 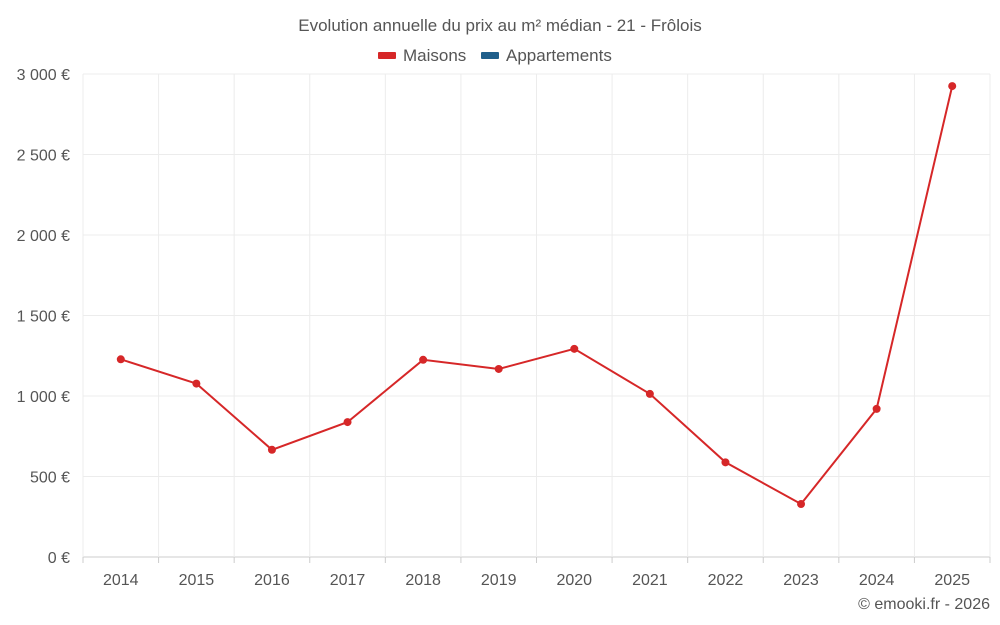 What do you see at coordinates (877, 580) in the screenshot?
I see `x-tick-label: 2024` at bounding box center [877, 580].